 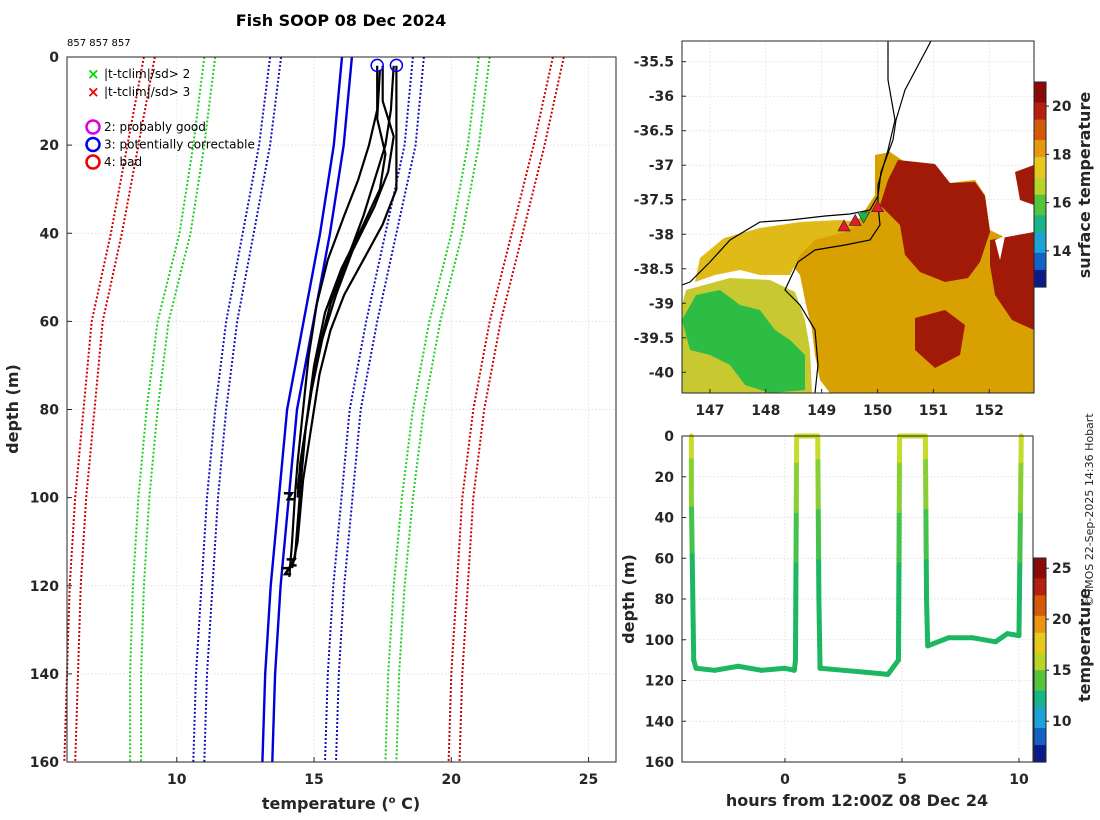 I want to click on map-colorbar-tick-label: 20, so click(x=1062, y=107).